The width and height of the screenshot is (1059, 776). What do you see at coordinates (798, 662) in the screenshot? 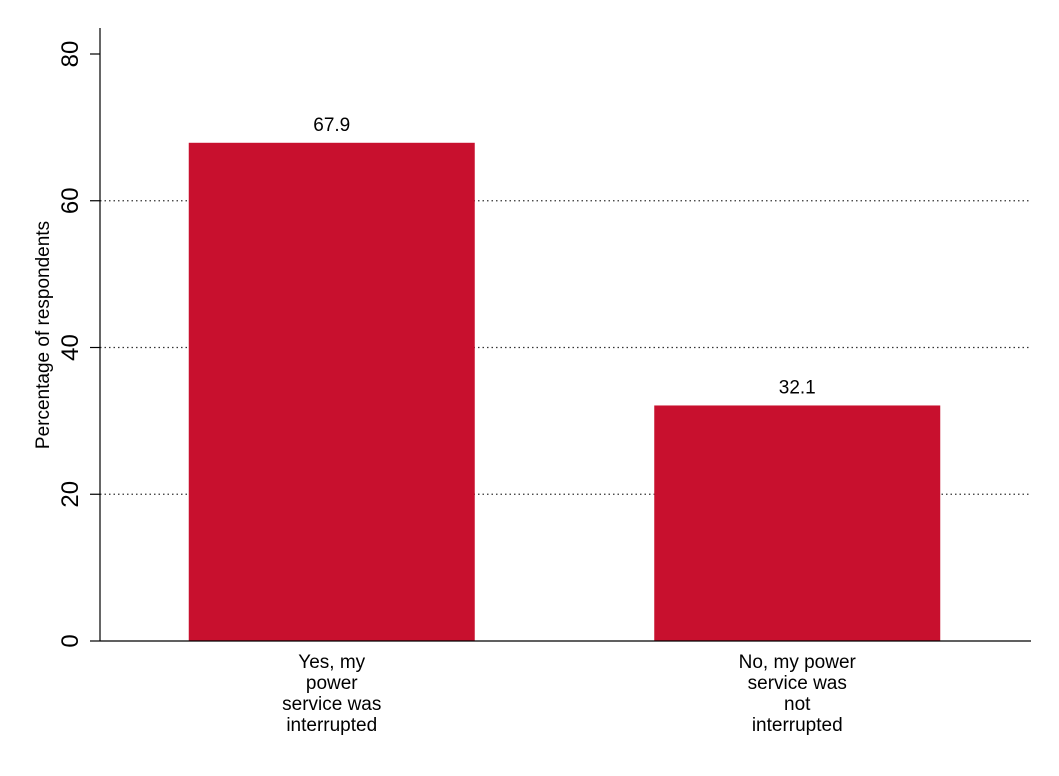
I see `x-category-label: No, my power` at bounding box center [798, 662].